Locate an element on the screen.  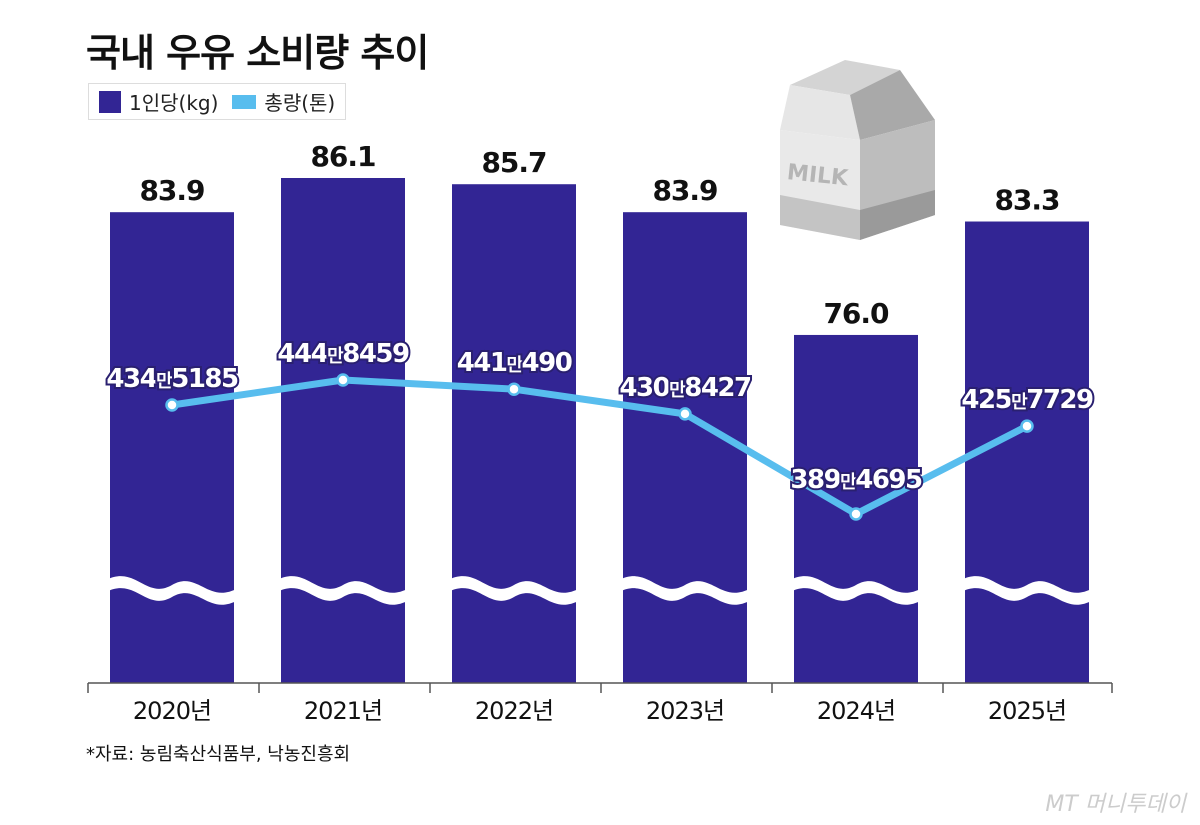
total-value-label: 444만8459 is located at coordinates (343, 354).